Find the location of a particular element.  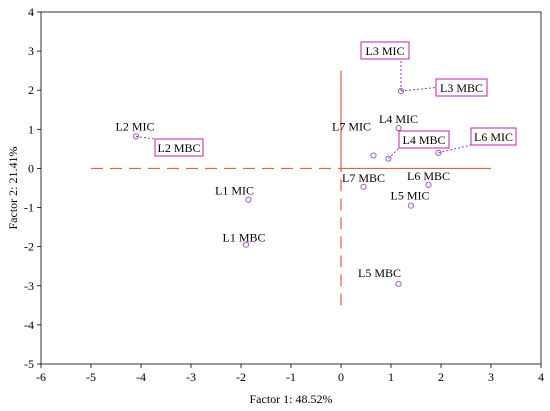

point-label: L3 MBC is located at coordinates (461, 88).